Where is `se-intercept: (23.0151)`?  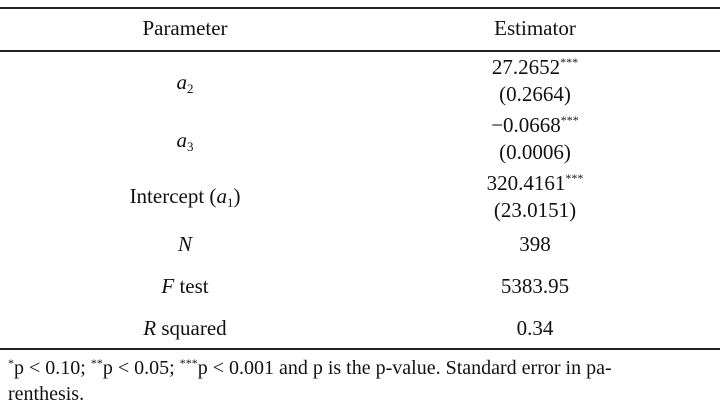 se-intercept: (23.0151) is located at coordinates (535, 210).